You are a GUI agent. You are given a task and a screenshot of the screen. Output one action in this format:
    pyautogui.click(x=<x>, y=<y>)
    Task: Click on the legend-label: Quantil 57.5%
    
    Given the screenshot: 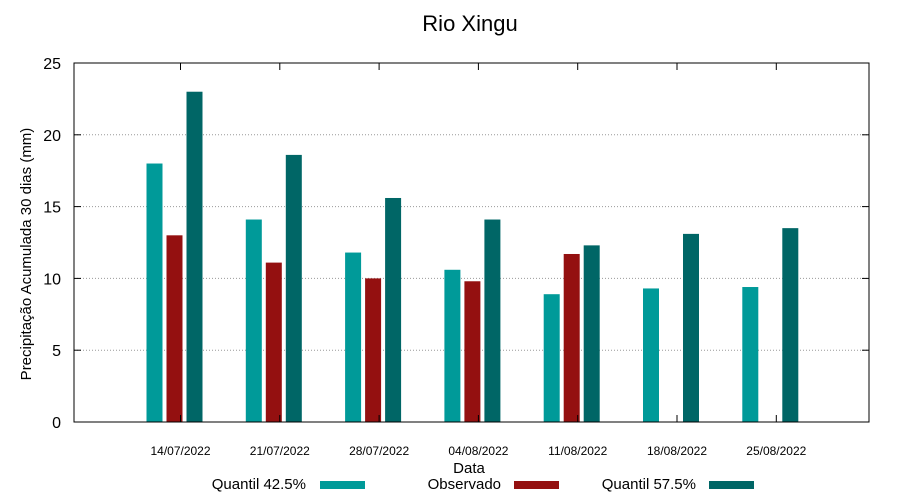 What is the action you would take?
    pyautogui.click(x=649, y=484)
    